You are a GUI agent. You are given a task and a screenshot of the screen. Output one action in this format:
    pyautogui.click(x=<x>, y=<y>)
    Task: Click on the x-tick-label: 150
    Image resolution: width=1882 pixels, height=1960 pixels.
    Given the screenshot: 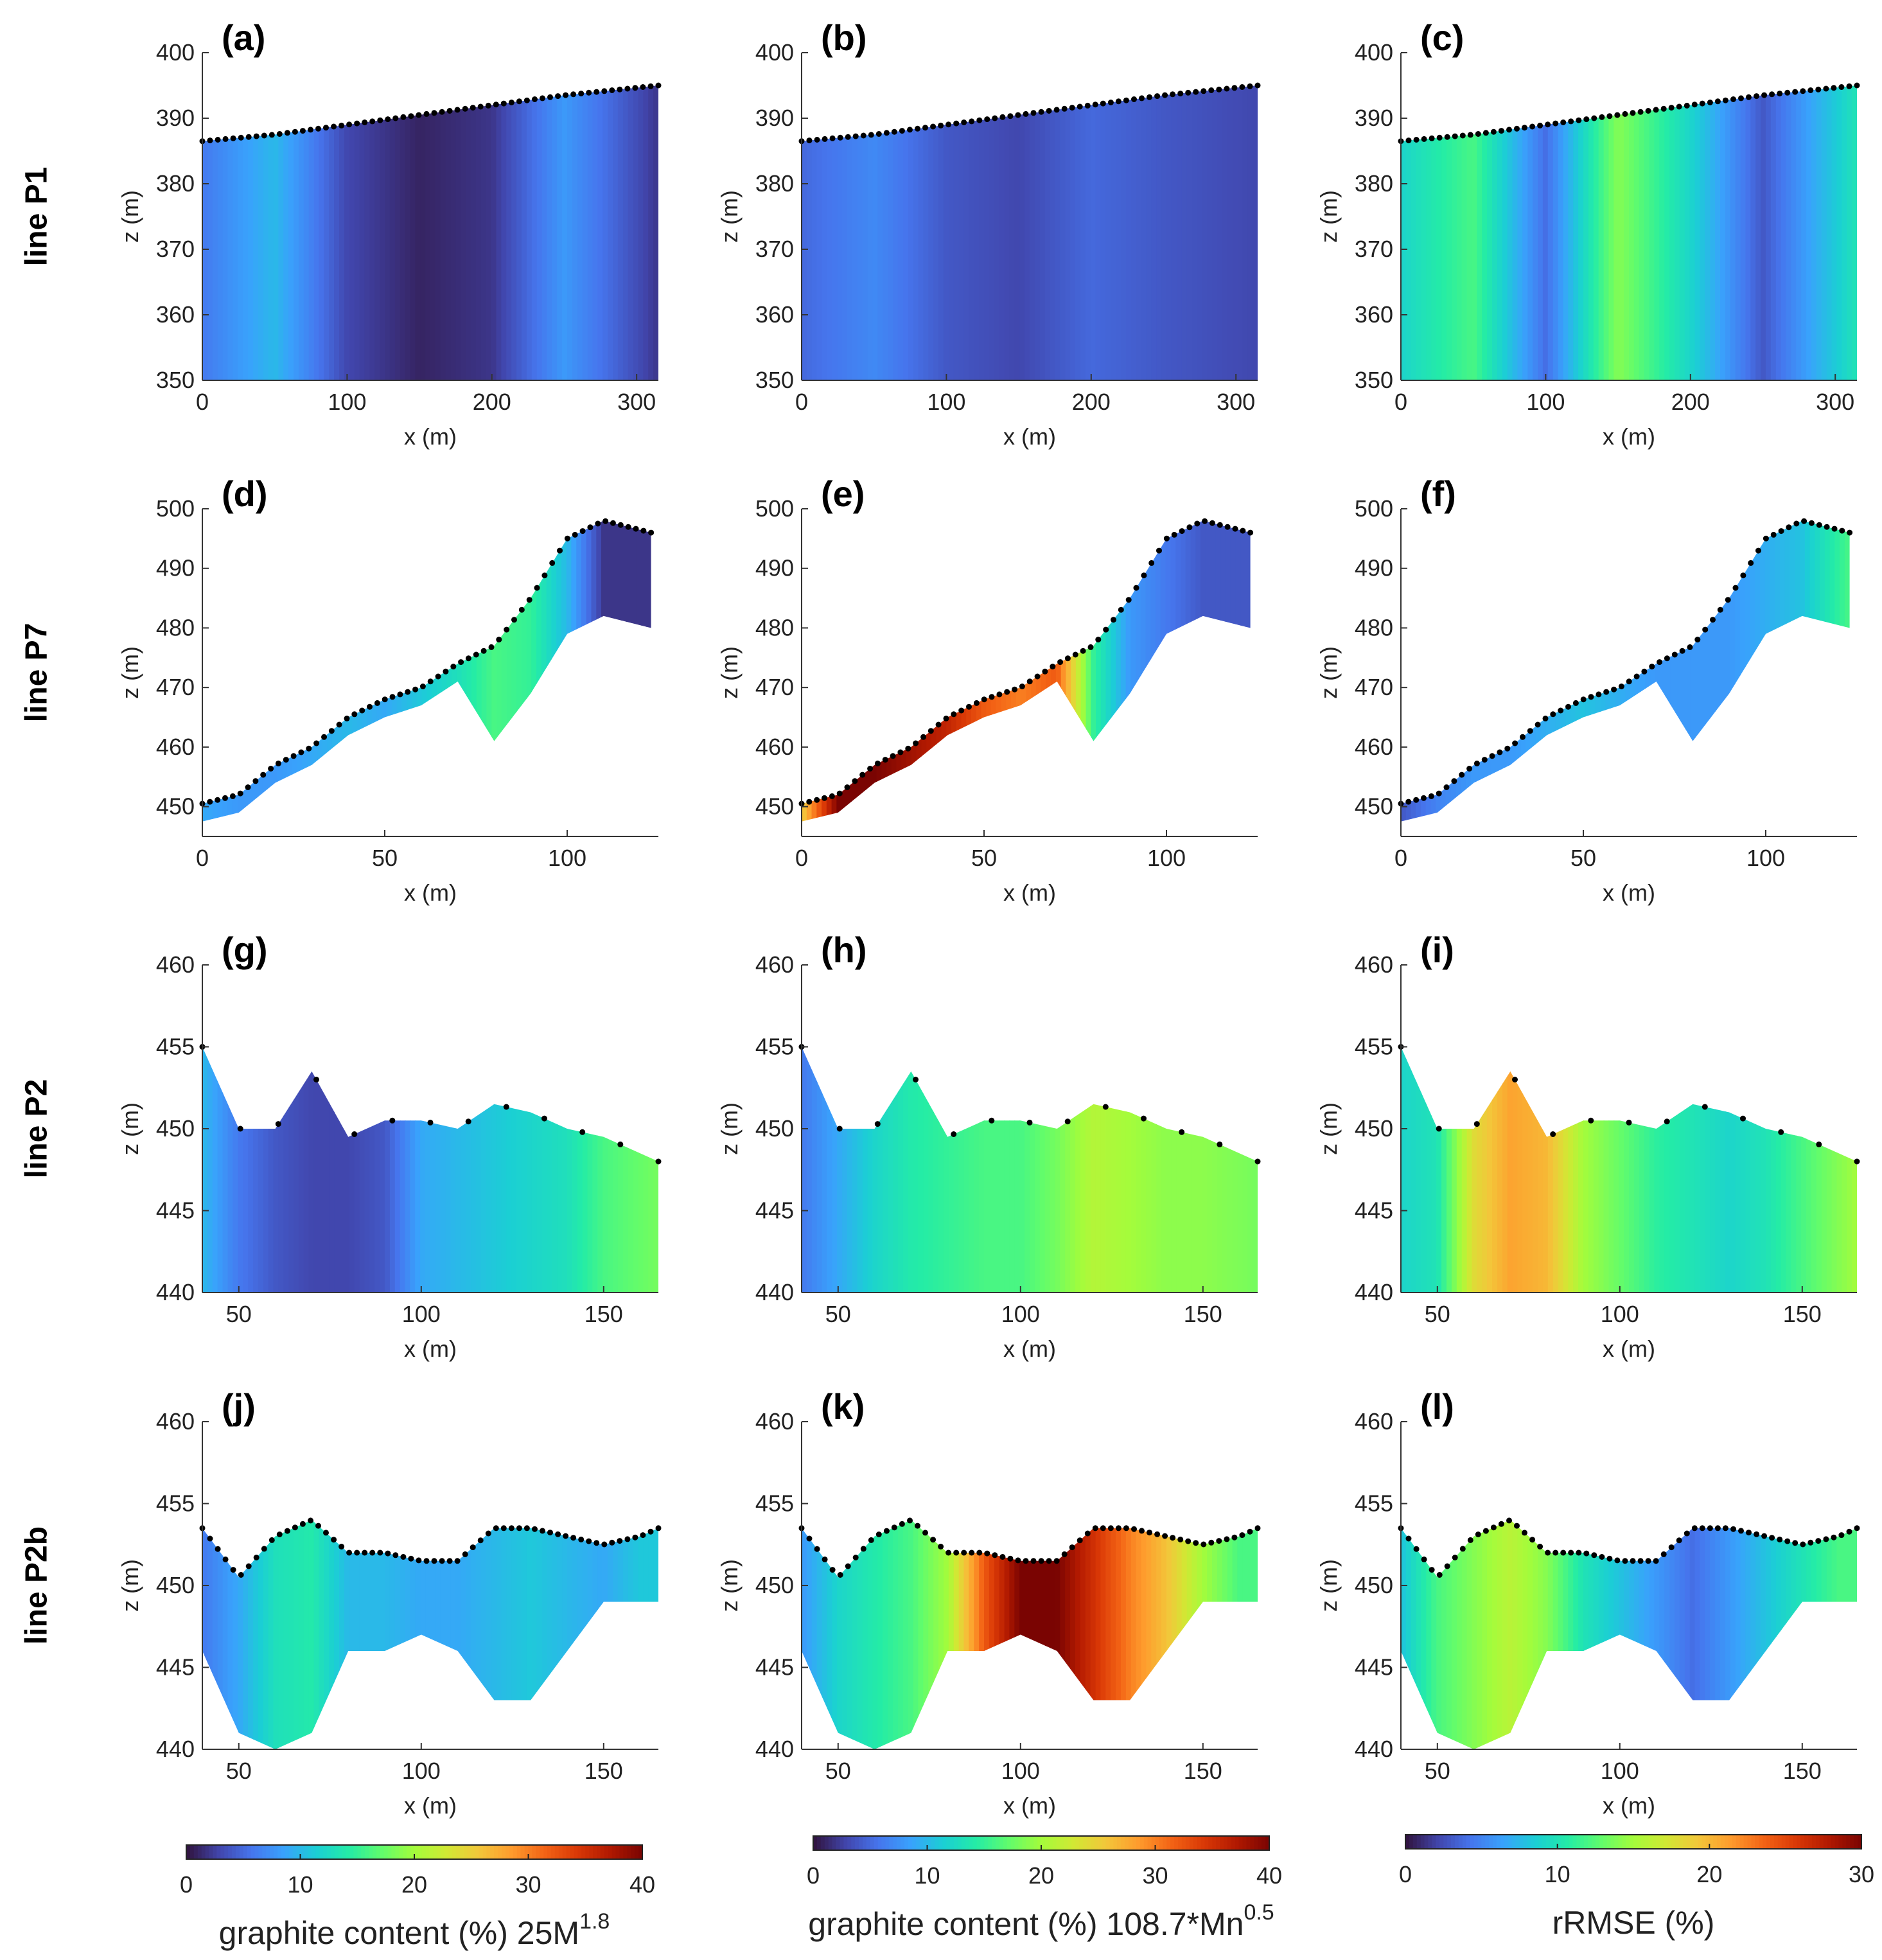 What is the action you would take?
    pyautogui.click(x=604, y=1771)
    